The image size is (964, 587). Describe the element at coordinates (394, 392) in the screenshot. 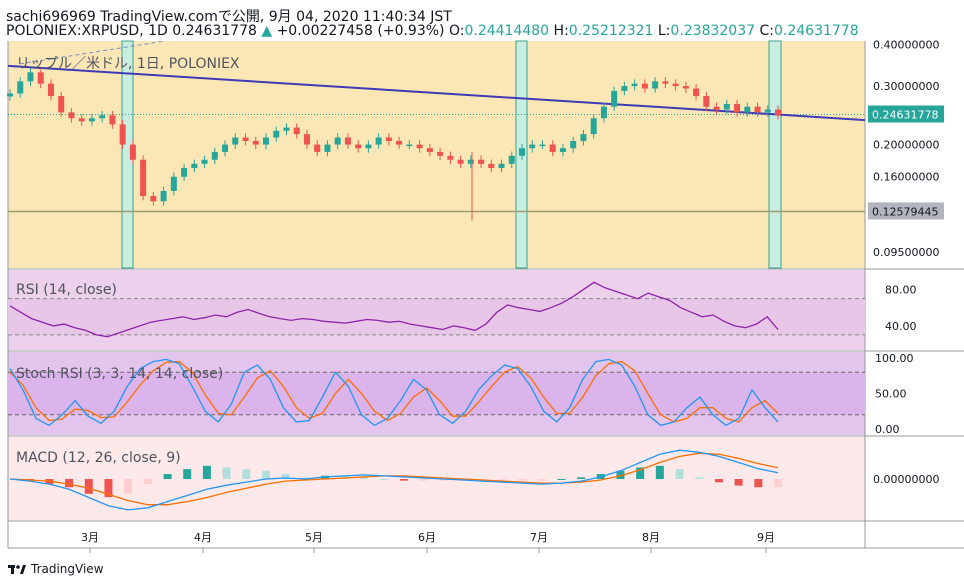

I see `stoch-k-line` at that location.